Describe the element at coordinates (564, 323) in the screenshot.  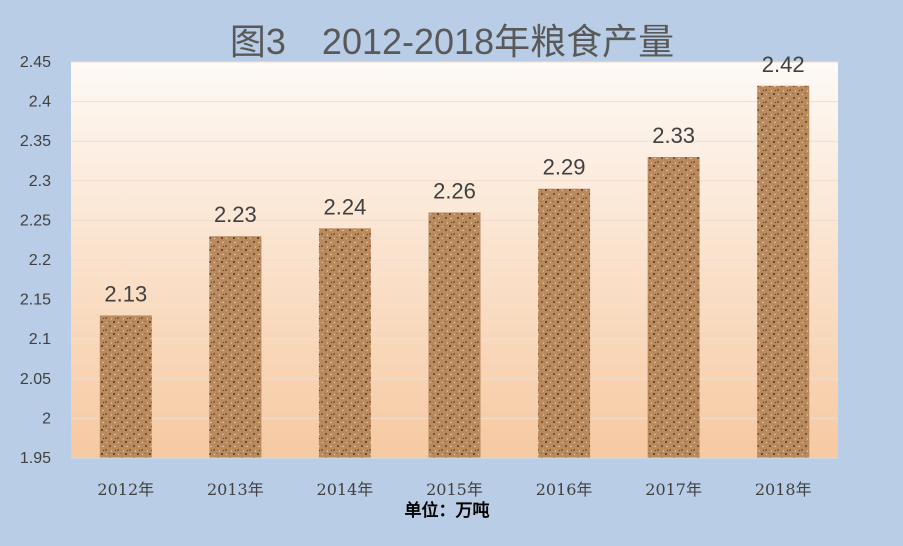
I see `bar-2016年` at that location.